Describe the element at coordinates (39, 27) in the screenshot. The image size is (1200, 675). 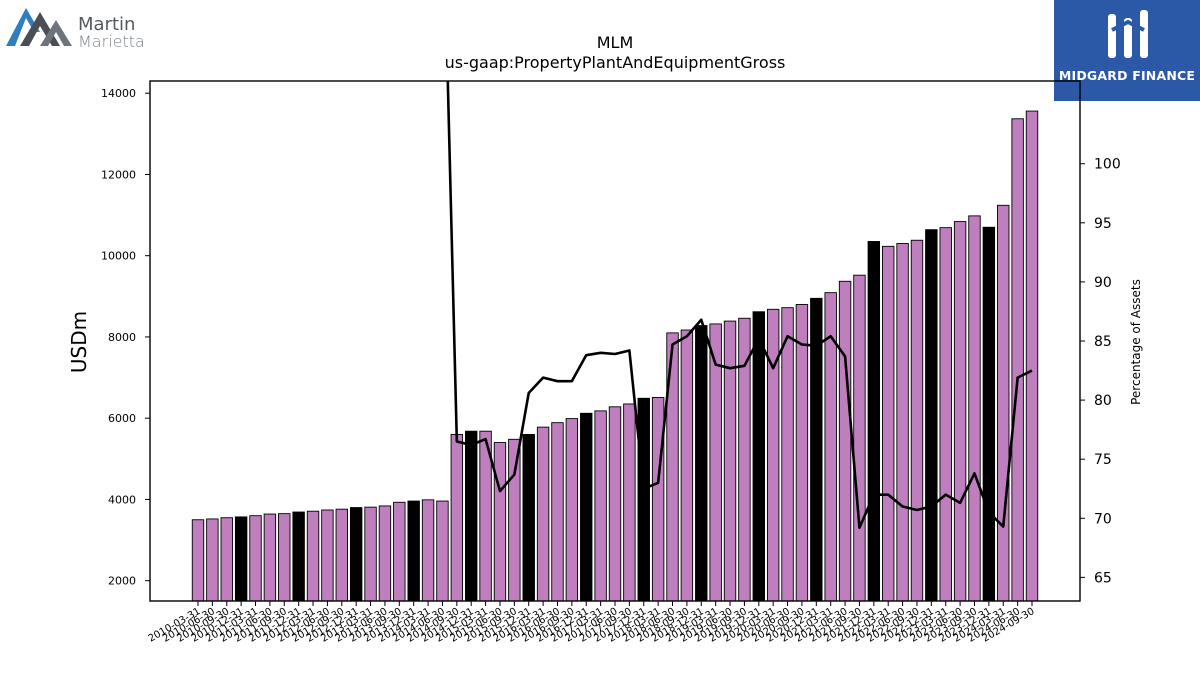
I see `mountain-icon` at that location.